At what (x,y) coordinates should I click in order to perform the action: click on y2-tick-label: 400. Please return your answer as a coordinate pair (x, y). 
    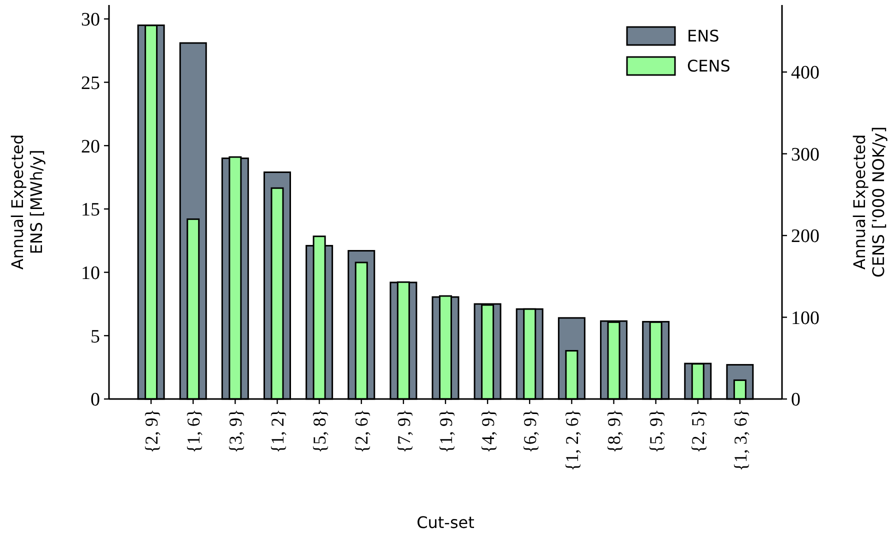
    Looking at the image, I should click on (805, 73).